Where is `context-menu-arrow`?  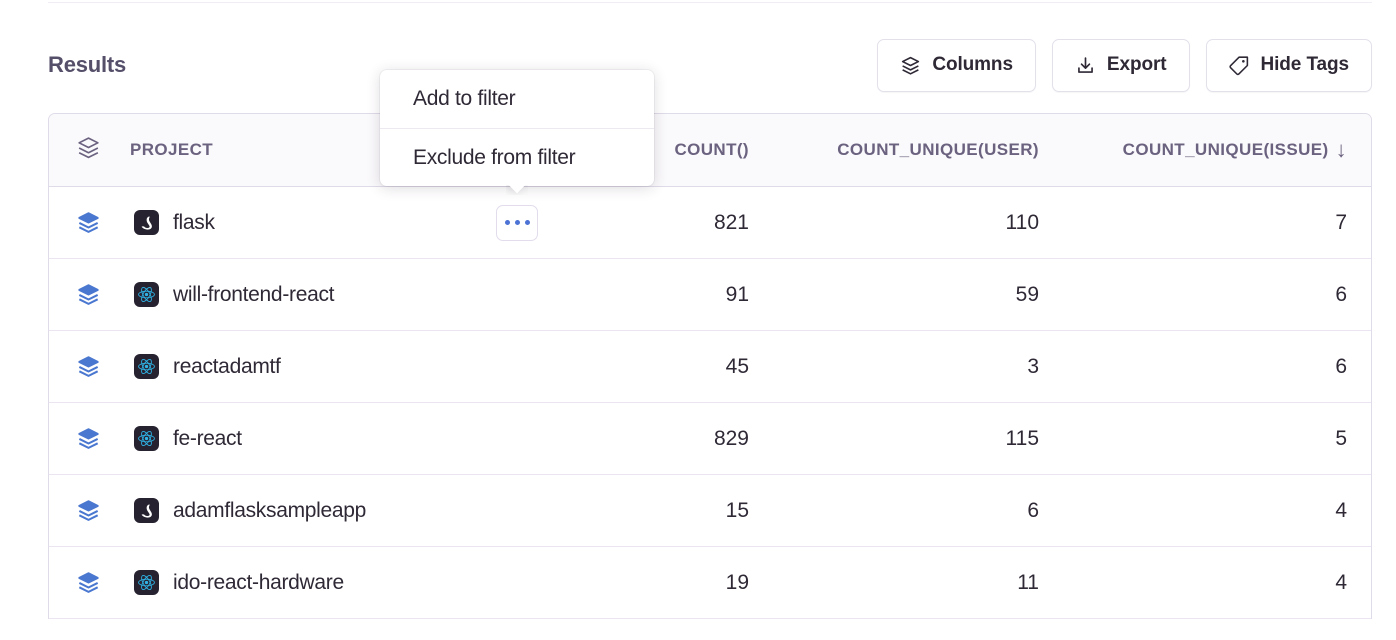 context-menu-arrow is located at coordinates (517, 190).